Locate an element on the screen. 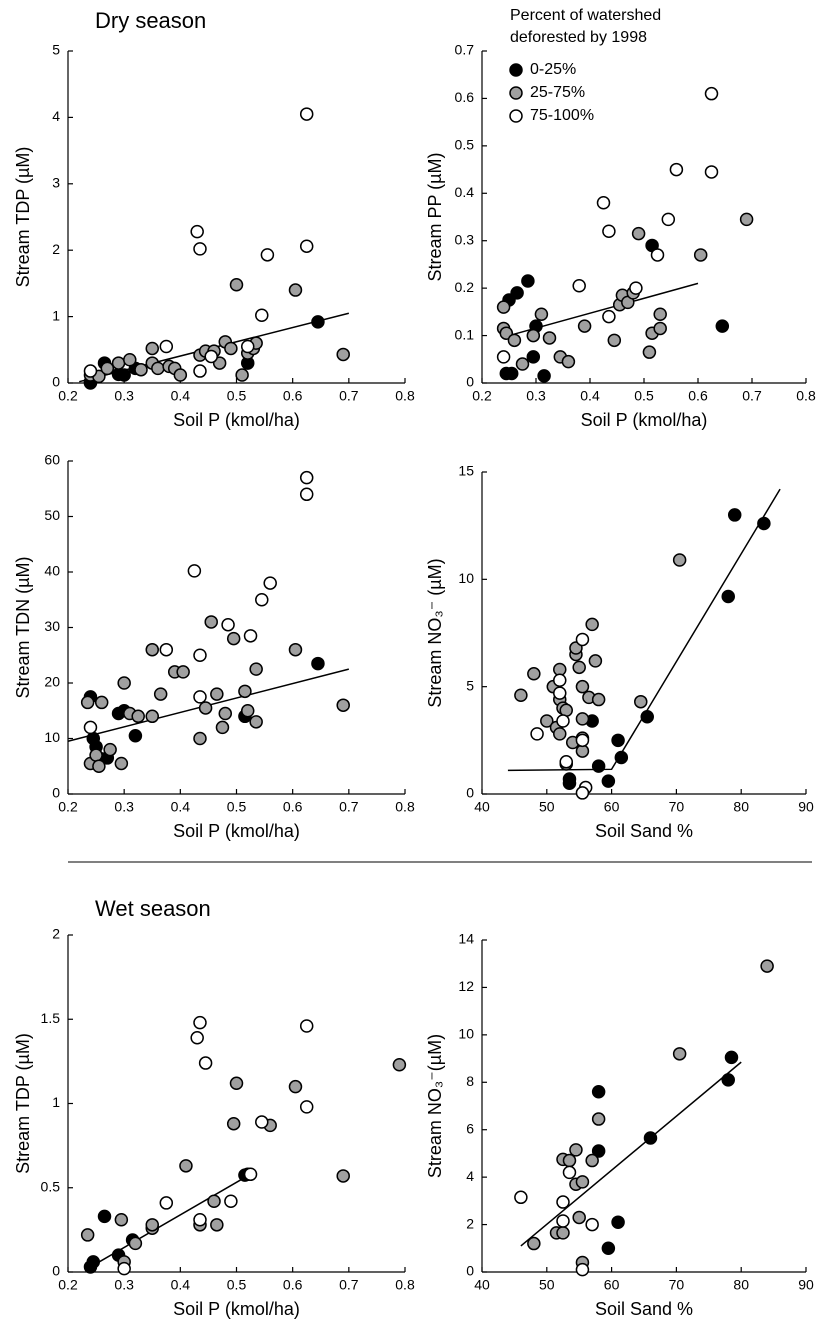 The height and width of the screenshot is (1327, 824). y-axis-label: Stream TDN (µM) is located at coordinates (23, 627).